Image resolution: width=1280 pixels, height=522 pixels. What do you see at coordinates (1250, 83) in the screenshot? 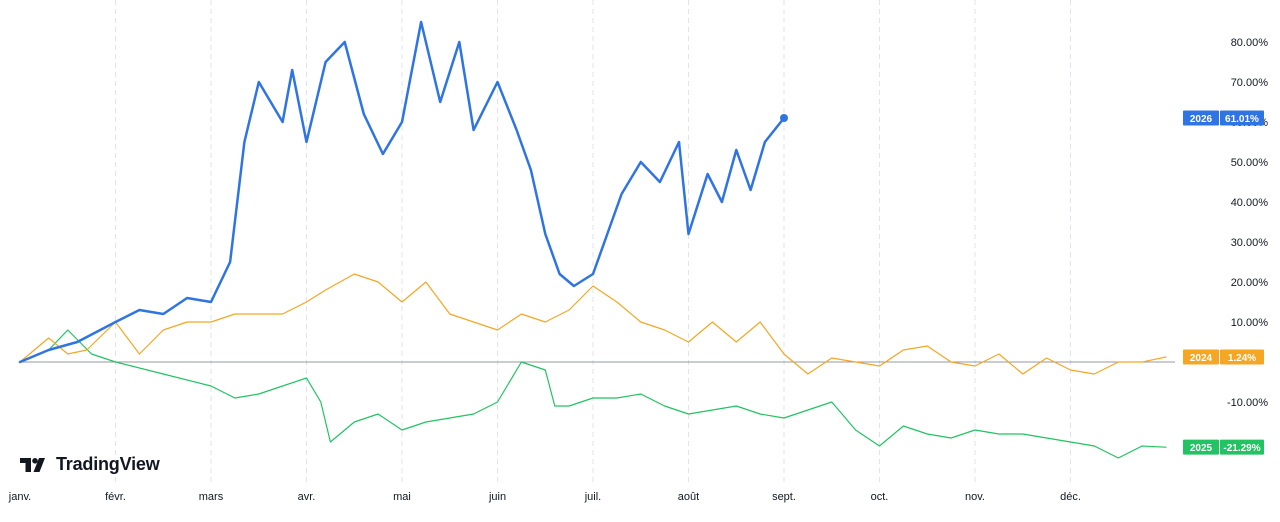
I see `y-tick-label: 70.00%` at bounding box center [1250, 83].